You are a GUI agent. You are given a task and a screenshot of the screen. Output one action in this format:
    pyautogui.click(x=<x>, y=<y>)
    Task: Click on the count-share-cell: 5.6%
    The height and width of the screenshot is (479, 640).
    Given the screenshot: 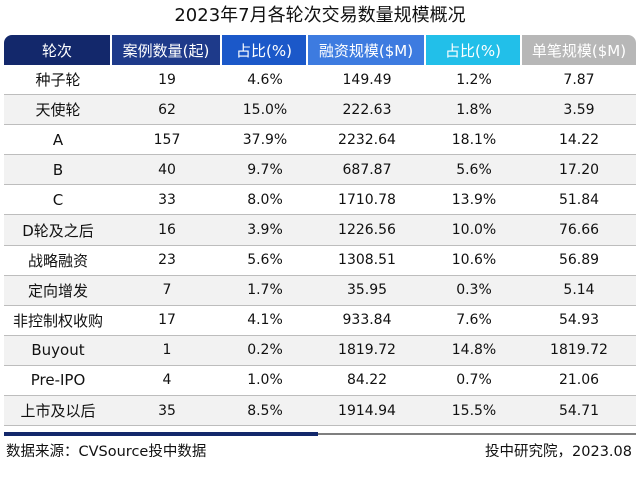 What is the action you would take?
    pyautogui.click(x=265, y=261)
    